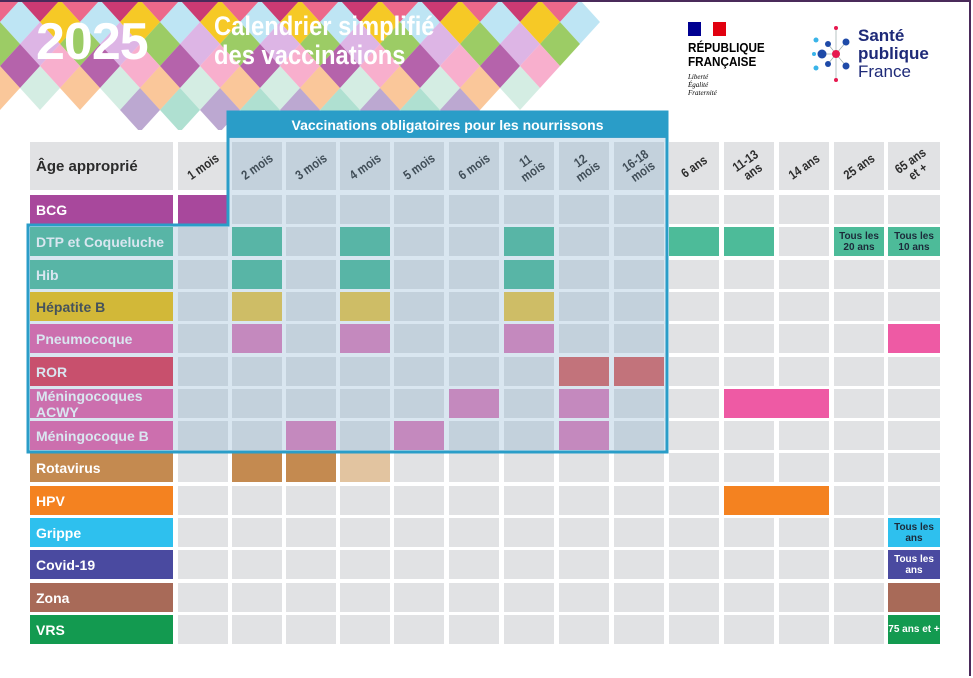 The height and width of the screenshot is (678, 973). I want to click on vaccine-label: Méningocoques ACWY, so click(101, 404).